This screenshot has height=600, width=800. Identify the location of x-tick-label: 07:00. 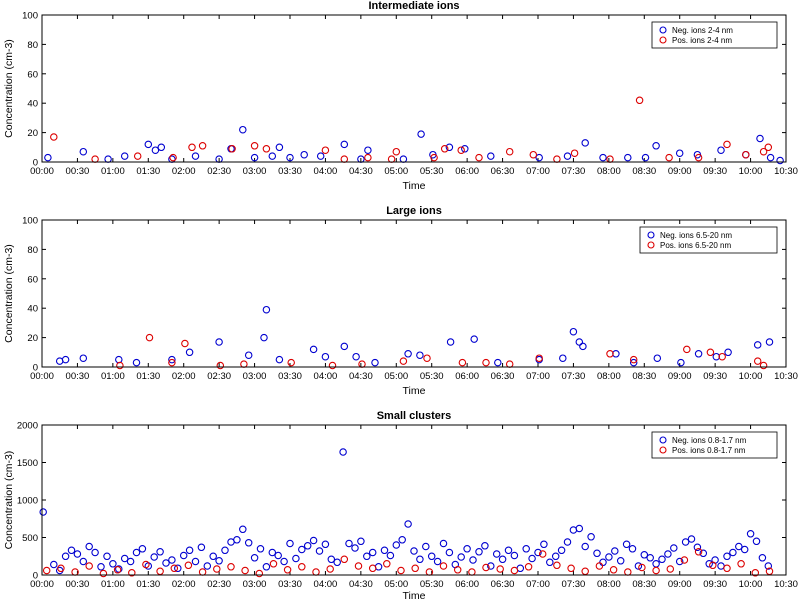
(538, 376).